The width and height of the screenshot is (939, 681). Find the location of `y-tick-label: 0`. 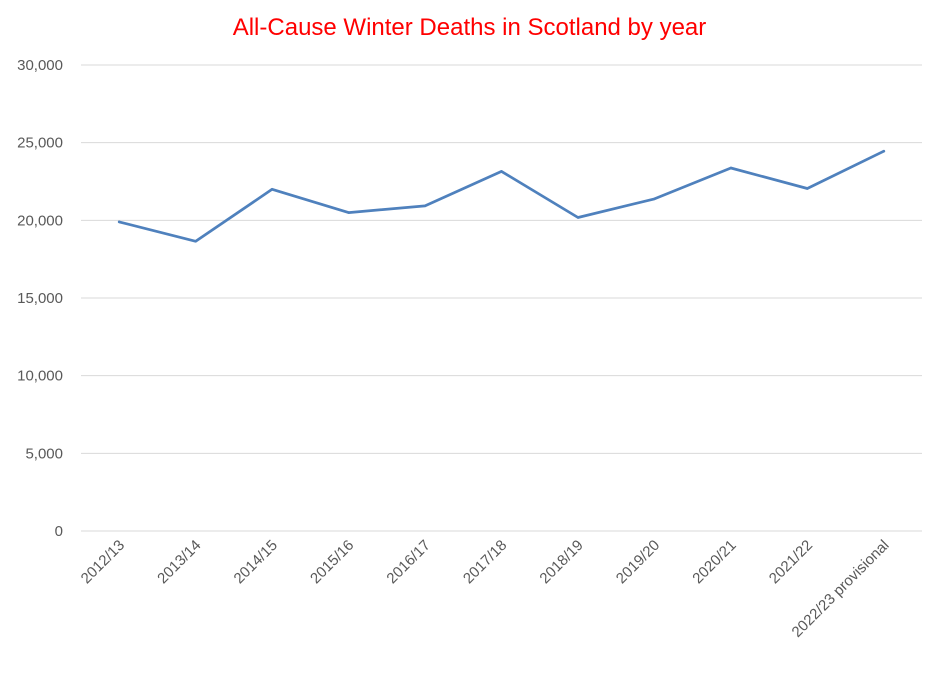

y-tick-label: 0 is located at coordinates (59, 531).